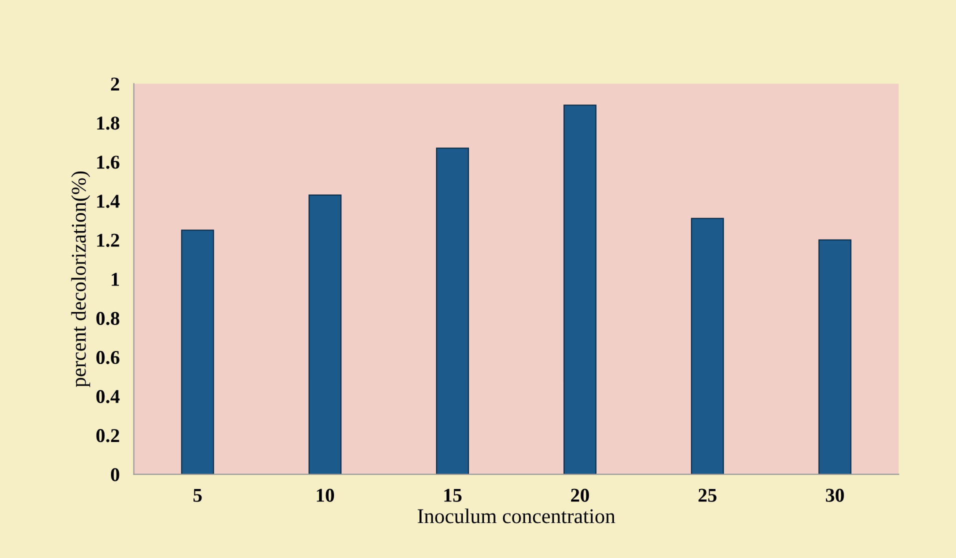 The height and width of the screenshot is (558, 956). What do you see at coordinates (80, 279) in the screenshot?
I see `y-axis-title: percent decolorization(%)` at bounding box center [80, 279].